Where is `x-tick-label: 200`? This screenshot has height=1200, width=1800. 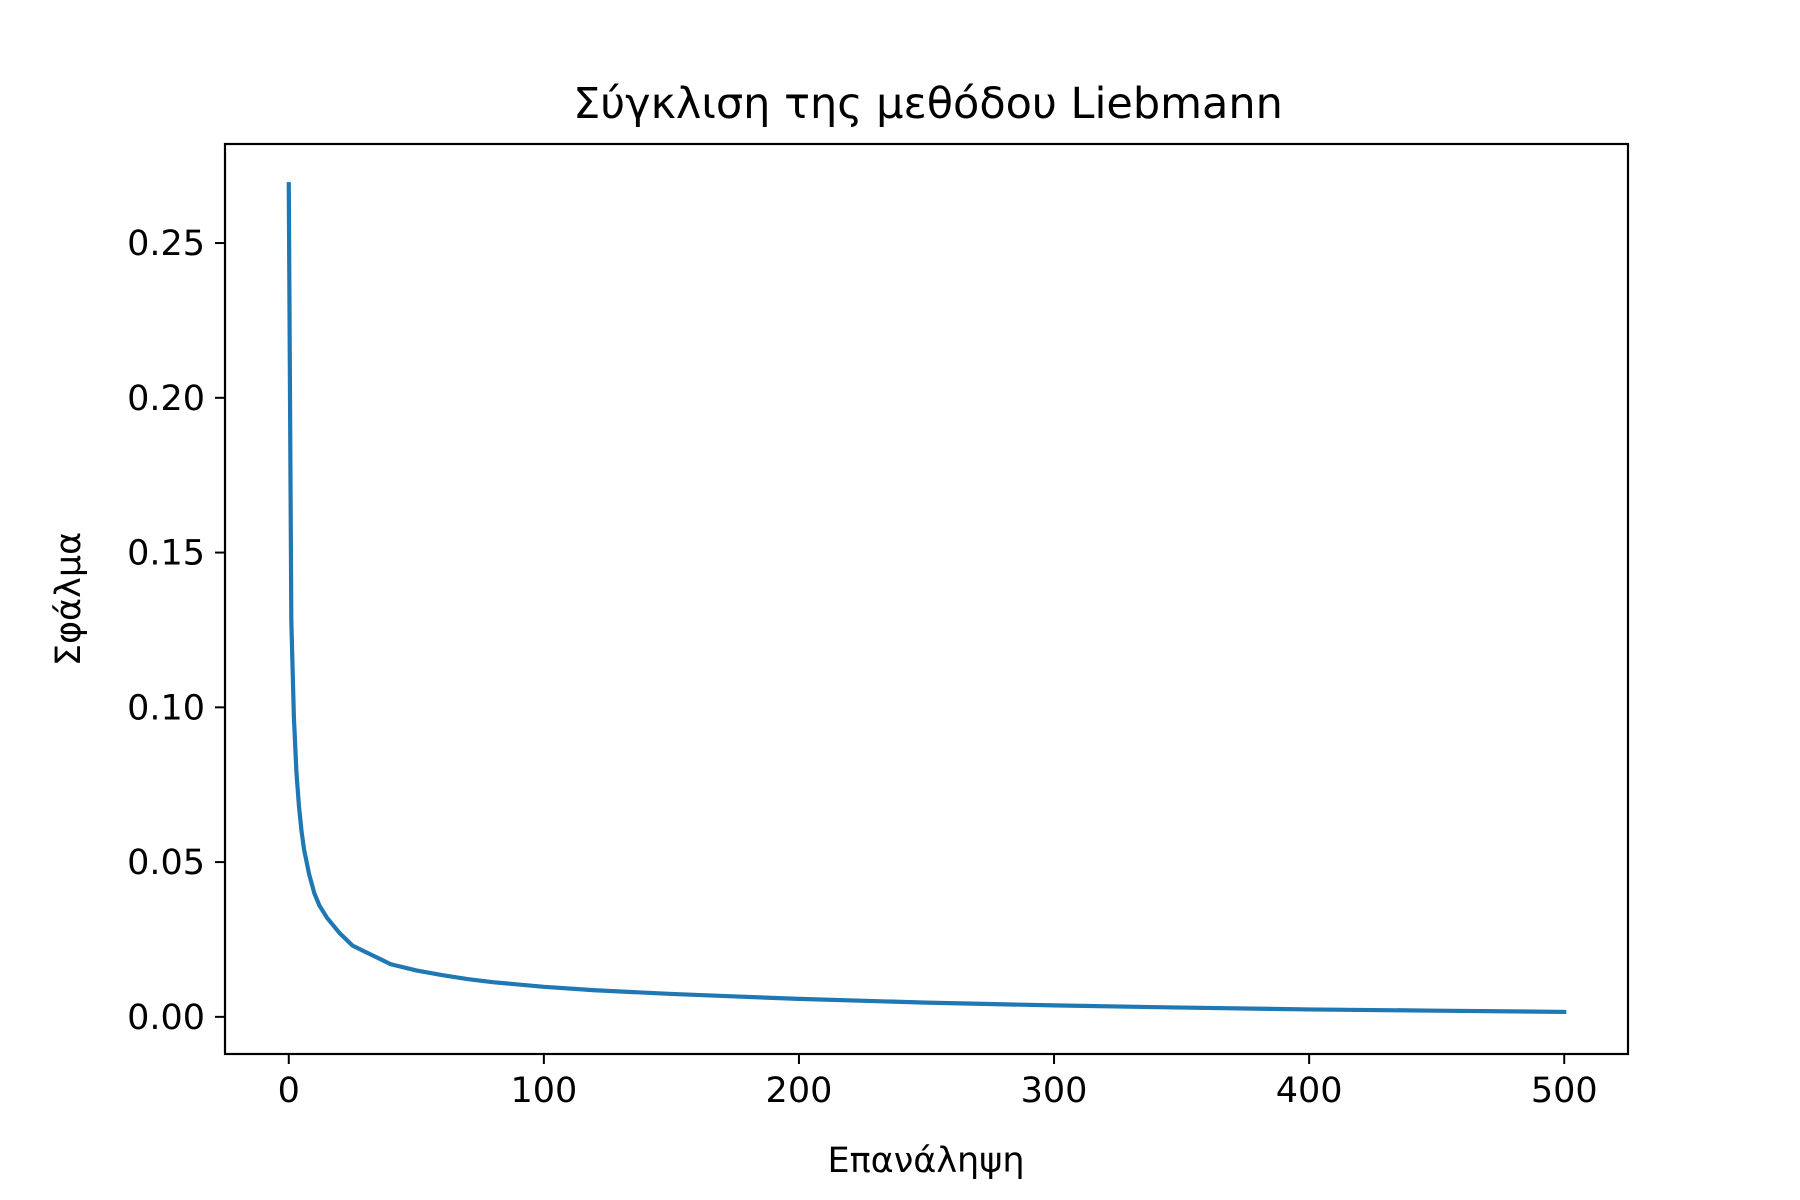
x-tick-label: 200 is located at coordinates (799, 1091).